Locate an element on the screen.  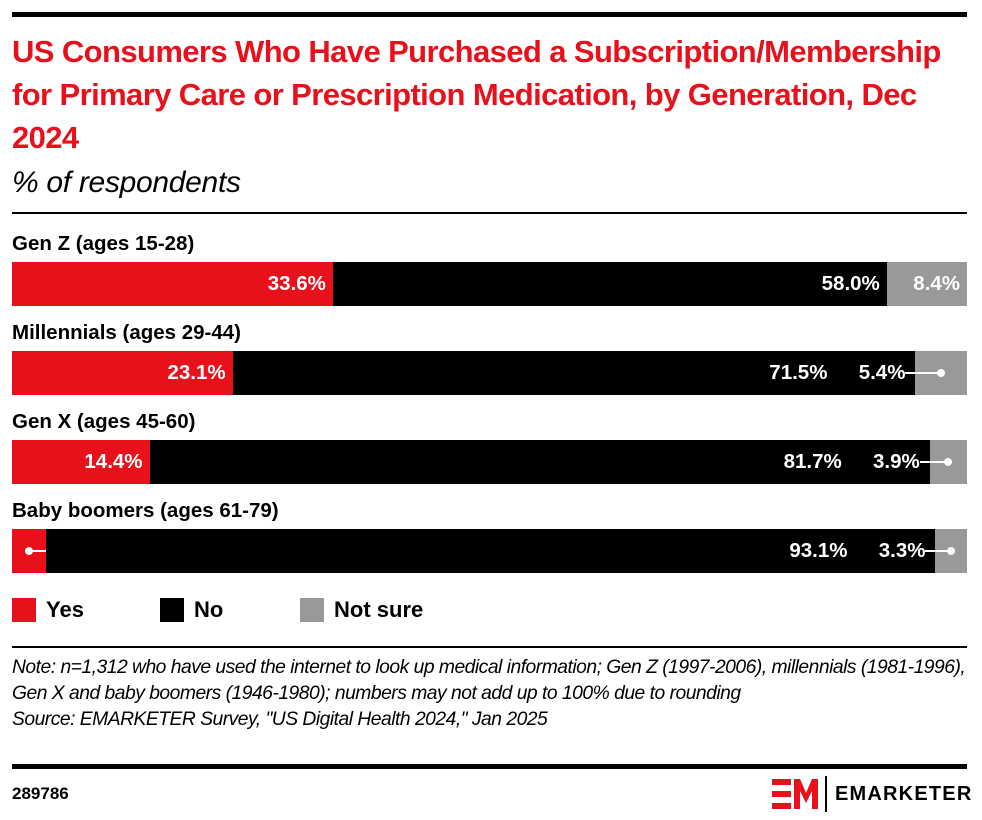
chart-subtitle: % of respondents is located at coordinates (126, 182).